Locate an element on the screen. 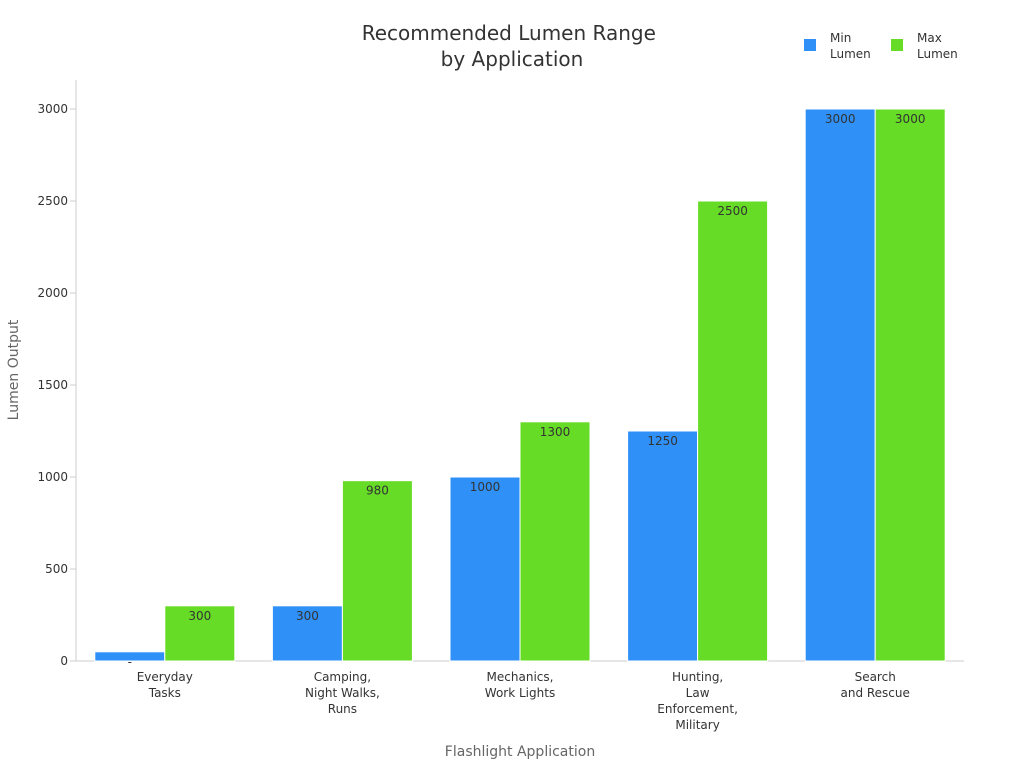 Image resolution: width=1024 pixels, height=768 pixels. x-tick-label-line: Night Walks, is located at coordinates (342, 693).